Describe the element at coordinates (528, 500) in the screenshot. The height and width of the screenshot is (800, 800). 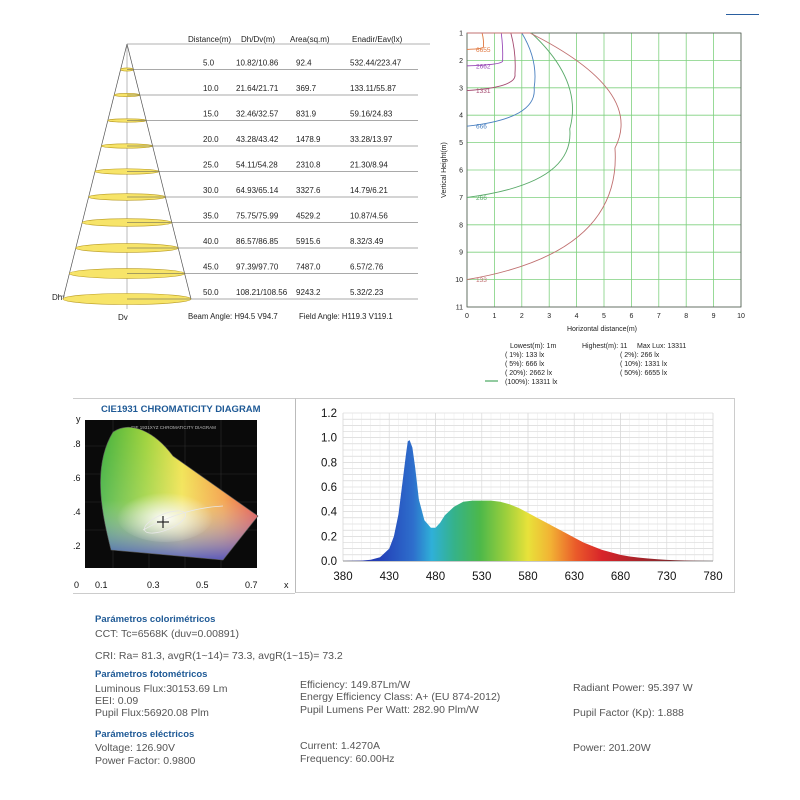
I see `spectrum-curve` at that location.